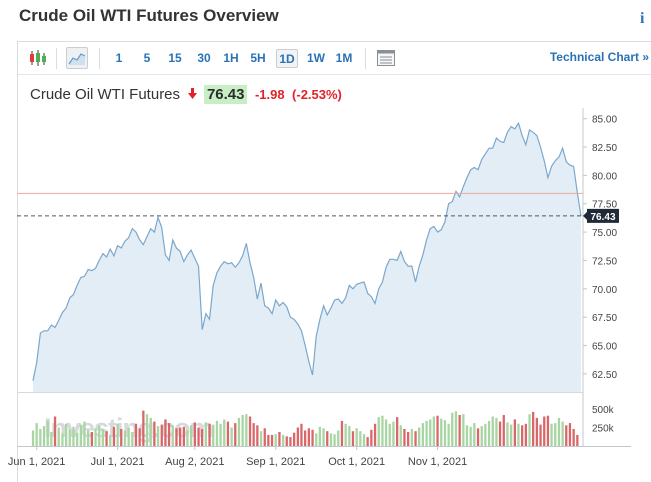 This screenshot has width=651, height=482. What do you see at coordinates (77, 58) in the screenshot?
I see `area-chart-icon` at bounding box center [77, 58].